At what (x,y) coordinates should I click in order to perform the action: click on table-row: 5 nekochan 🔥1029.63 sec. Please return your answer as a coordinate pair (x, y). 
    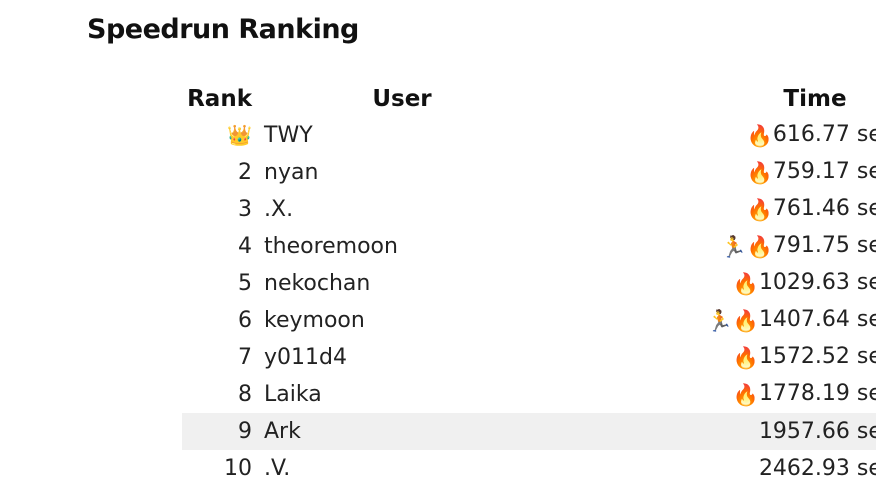
    Looking at the image, I should click on (529, 283).